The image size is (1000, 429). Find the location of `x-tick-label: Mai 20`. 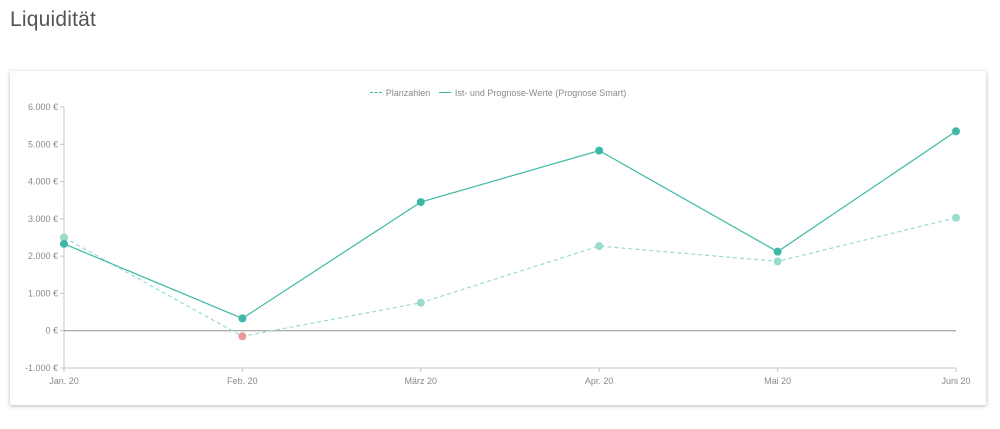

x-tick-label: Mai 20 is located at coordinates (777, 381).